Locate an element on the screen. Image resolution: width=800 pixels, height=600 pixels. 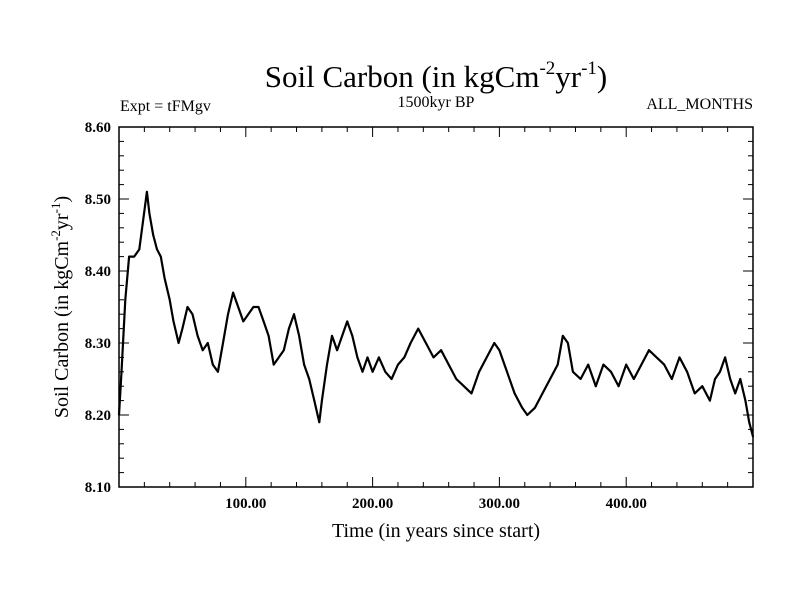
x-tick-label: 200.00 is located at coordinates (372, 504).